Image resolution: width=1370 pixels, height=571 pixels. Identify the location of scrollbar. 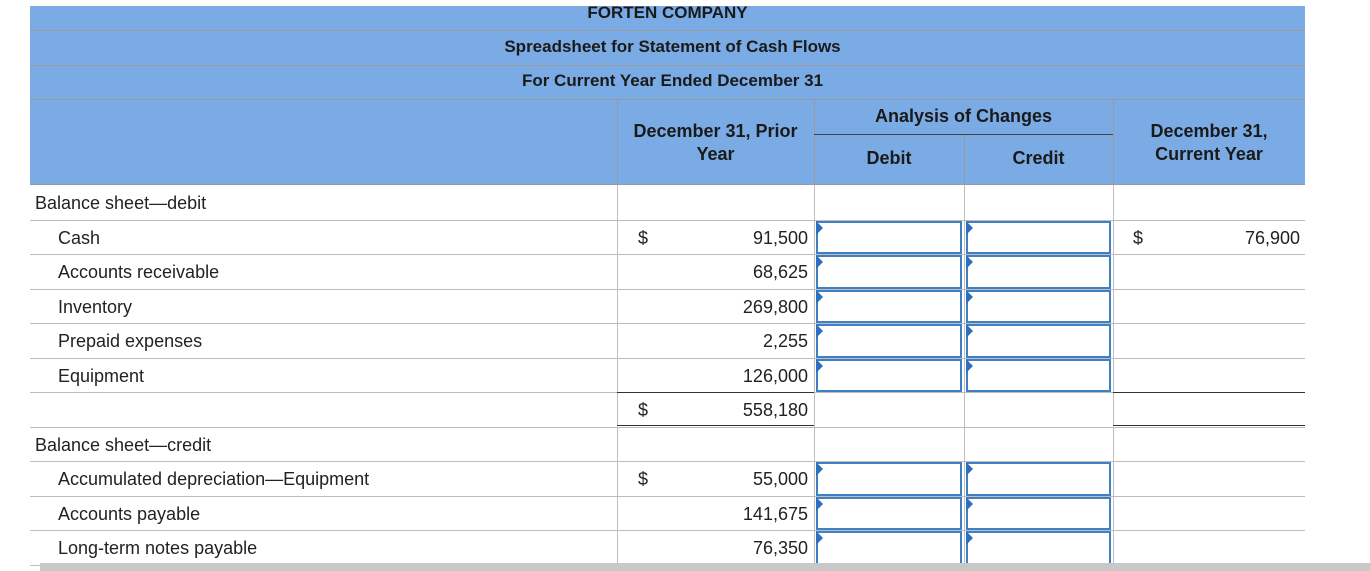
(705, 567).